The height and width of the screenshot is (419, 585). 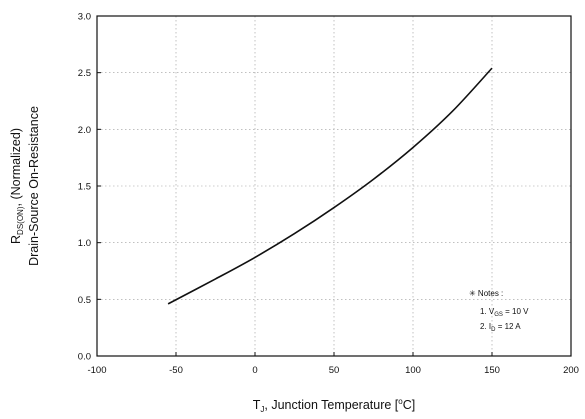 What do you see at coordinates (334, 405) in the screenshot?
I see `x-axis-title: TJ, Junction Temperature [oC]` at bounding box center [334, 405].